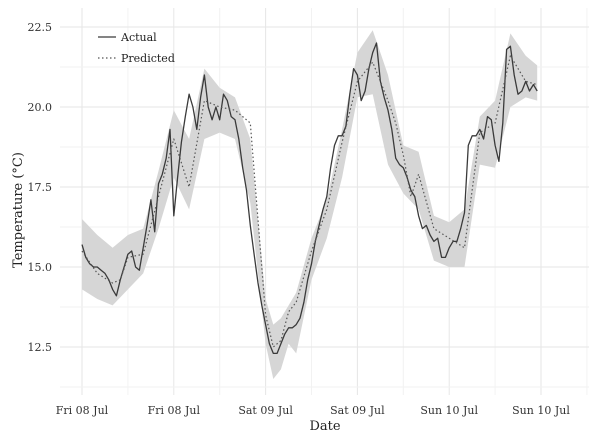 The width and height of the screenshot is (589, 432). Describe the element at coordinates (324, 425) in the screenshot. I see `x-axis-title: Date` at that location.